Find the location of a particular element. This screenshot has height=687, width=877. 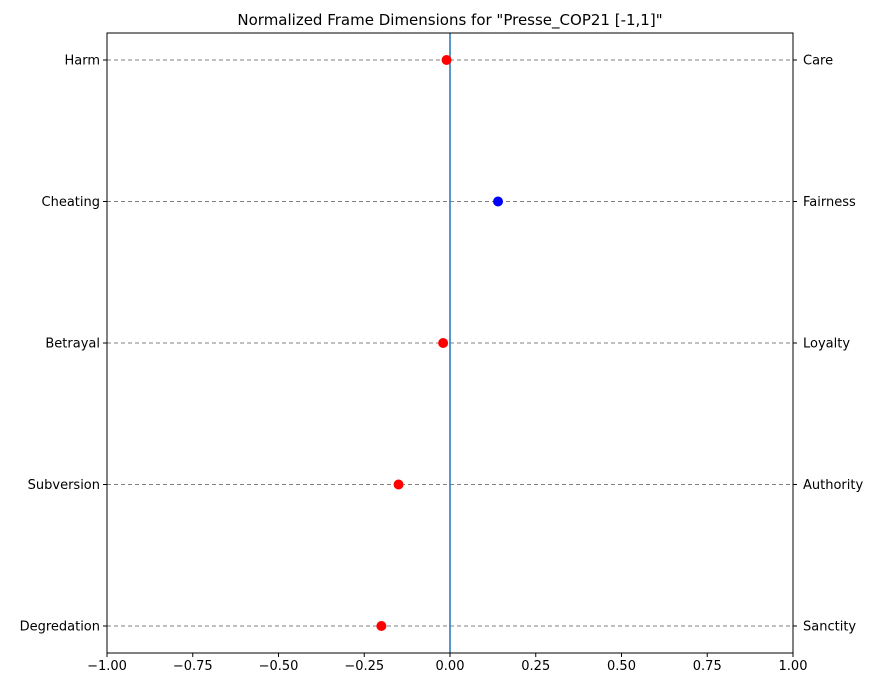

left-category-label-1: Cheating is located at coordinates (71, 202).